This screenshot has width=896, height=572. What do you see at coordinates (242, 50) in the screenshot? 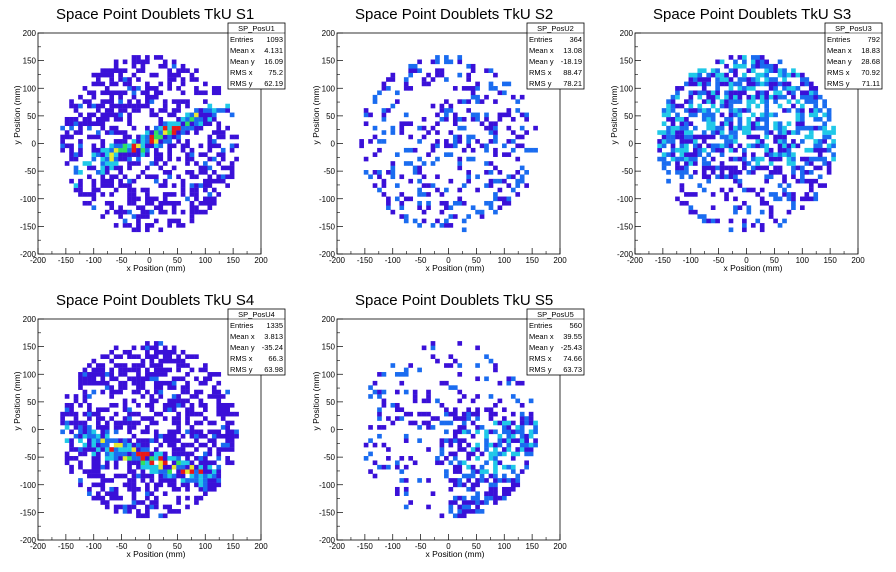
I see `stats-label: Mean x` at bounding box center [242, 50].